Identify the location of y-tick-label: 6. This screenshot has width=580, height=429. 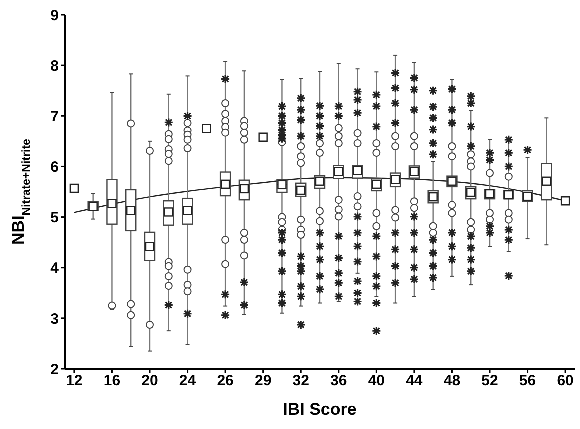
(54, 167).